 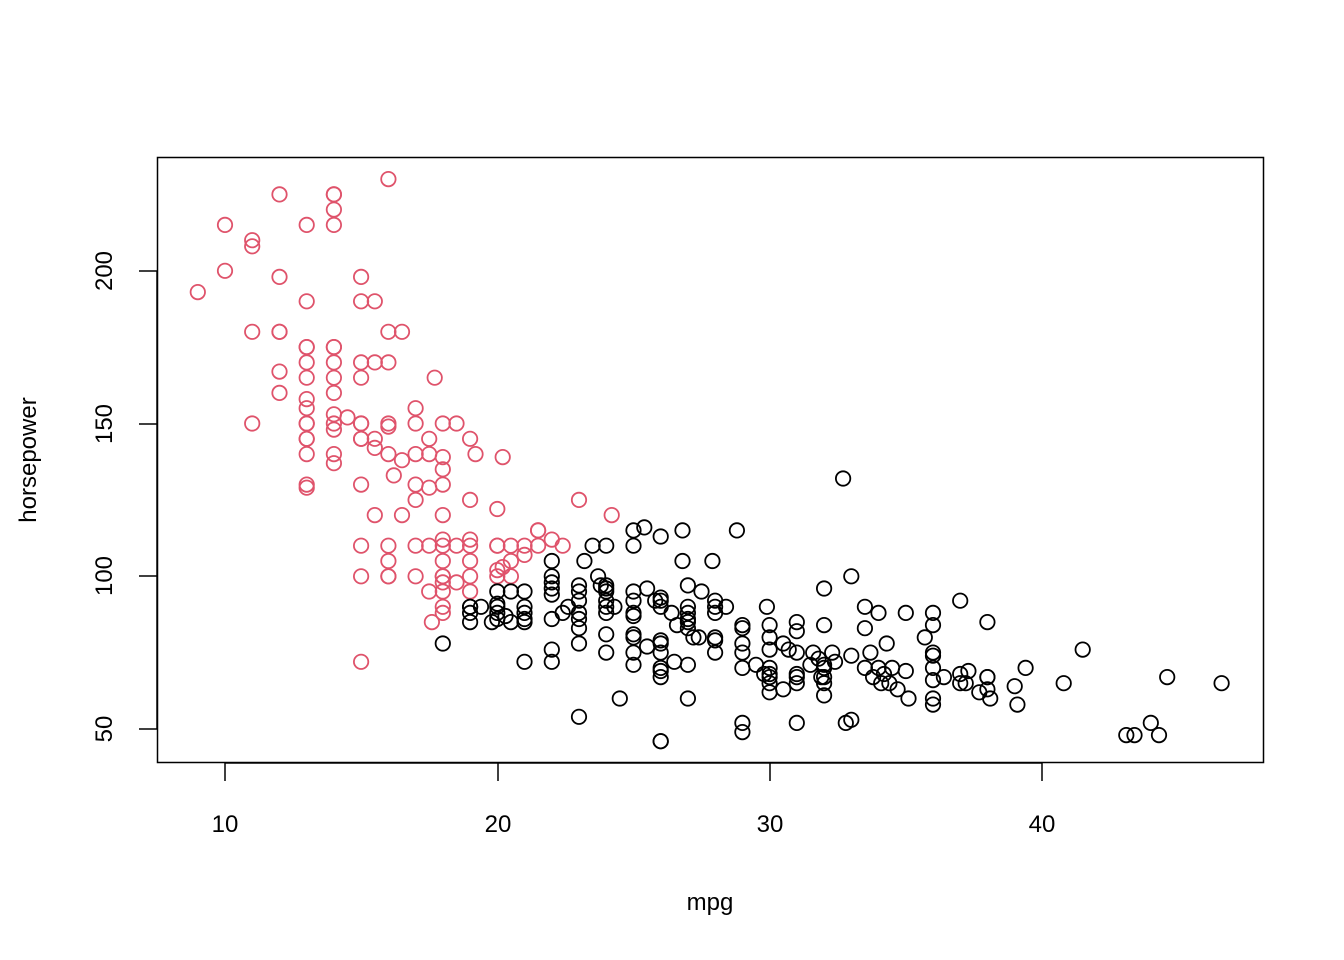 I want to click on y-tick-label: 150, so click(x=104, y=424).